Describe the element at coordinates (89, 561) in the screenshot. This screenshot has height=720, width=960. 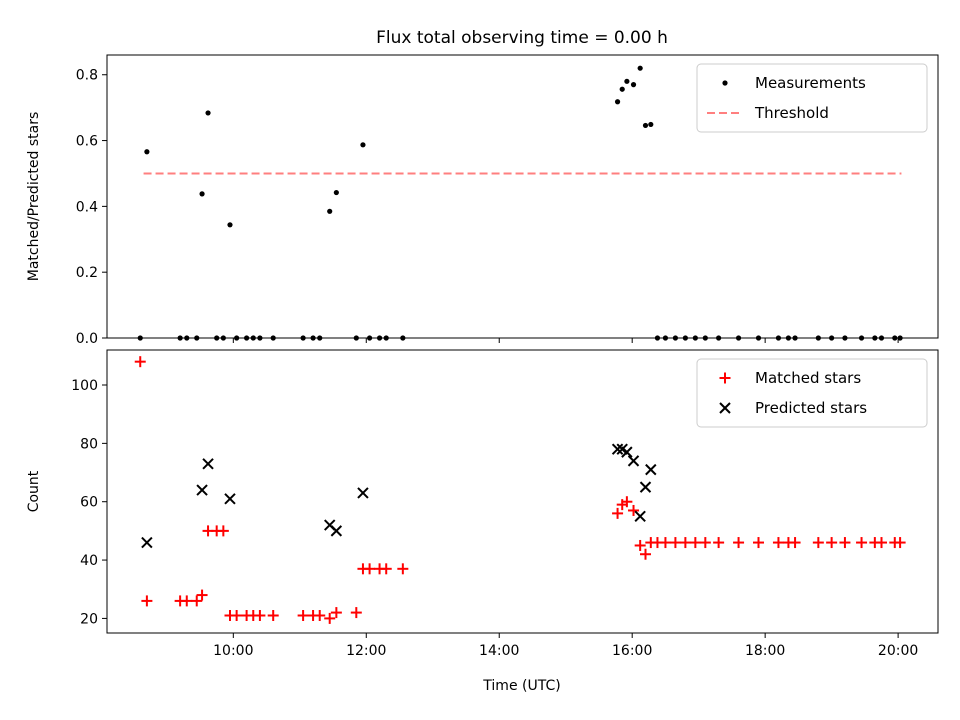
I see `y-tick-label: 40` at that location.